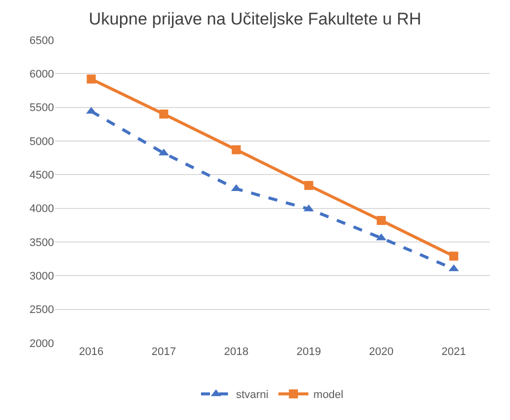 The height and width of the screenshot is (420, 510). Describe the element at coordinates (42, 40) in the screenshot. I see `y-tick-label: 6500` at that location.